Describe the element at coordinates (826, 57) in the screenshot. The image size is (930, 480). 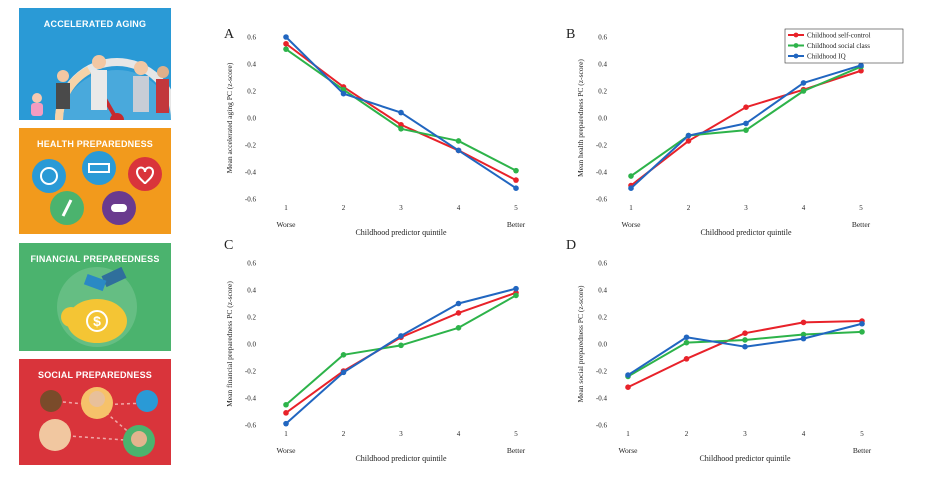
I see `legend-label: Childhood IQ` at that location.